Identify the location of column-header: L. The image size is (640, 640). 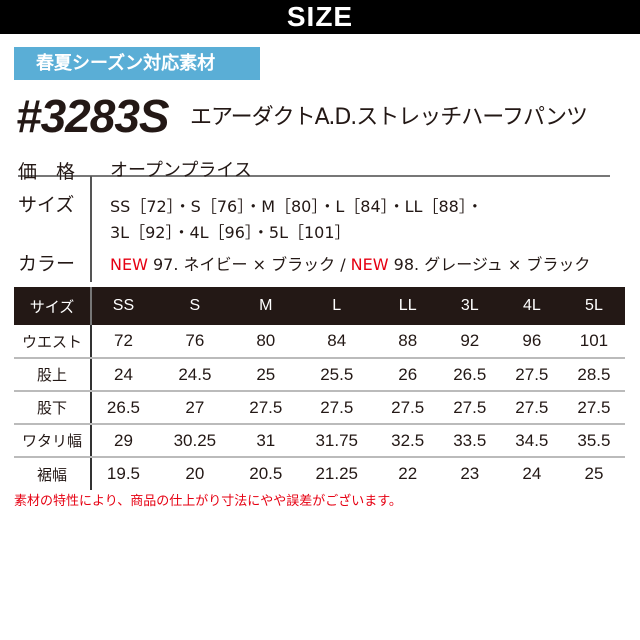
(336, 306).